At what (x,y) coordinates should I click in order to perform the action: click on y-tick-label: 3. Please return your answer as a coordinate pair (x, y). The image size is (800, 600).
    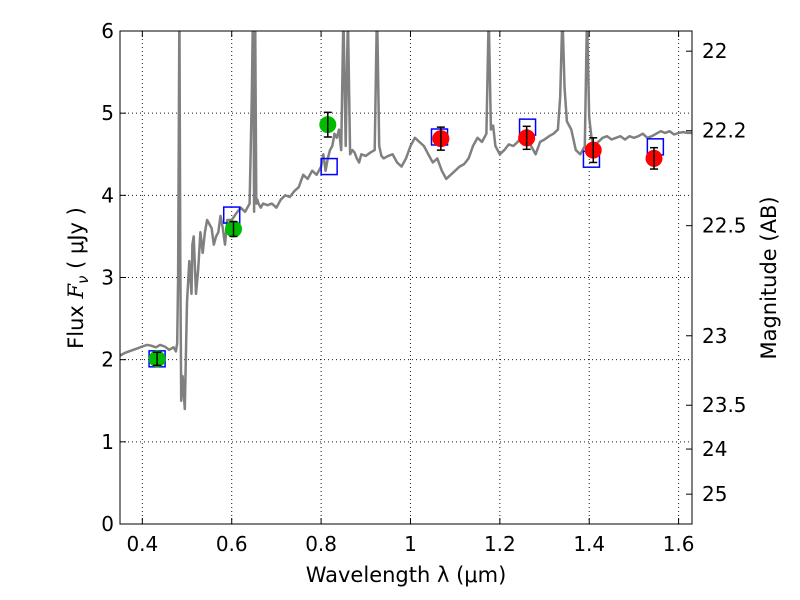
    Looking at the image, I should click on (107, 278).